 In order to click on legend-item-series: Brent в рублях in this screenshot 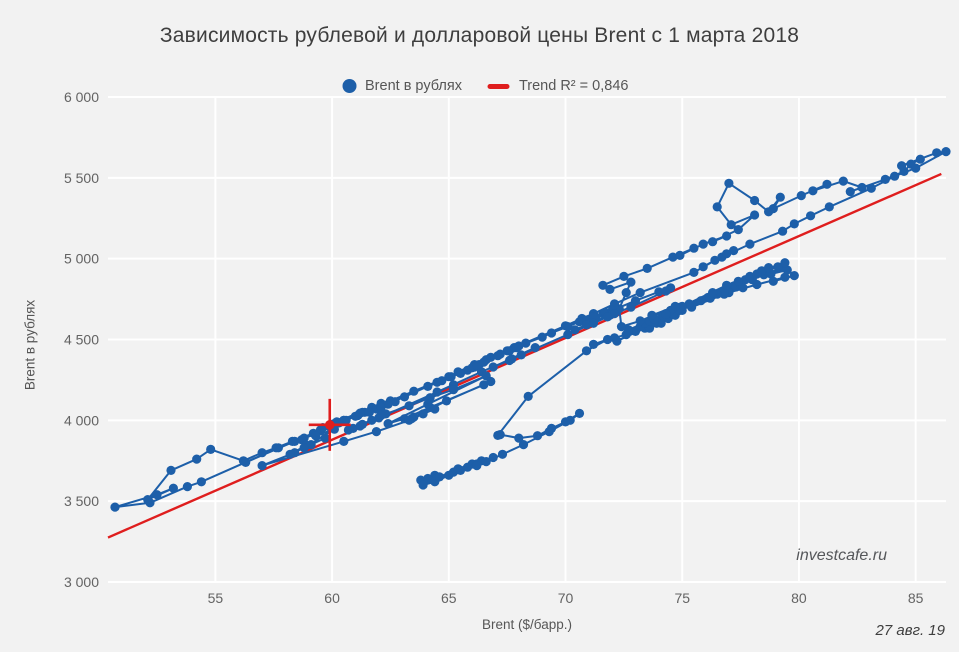, I will do `click(402, 86)`.